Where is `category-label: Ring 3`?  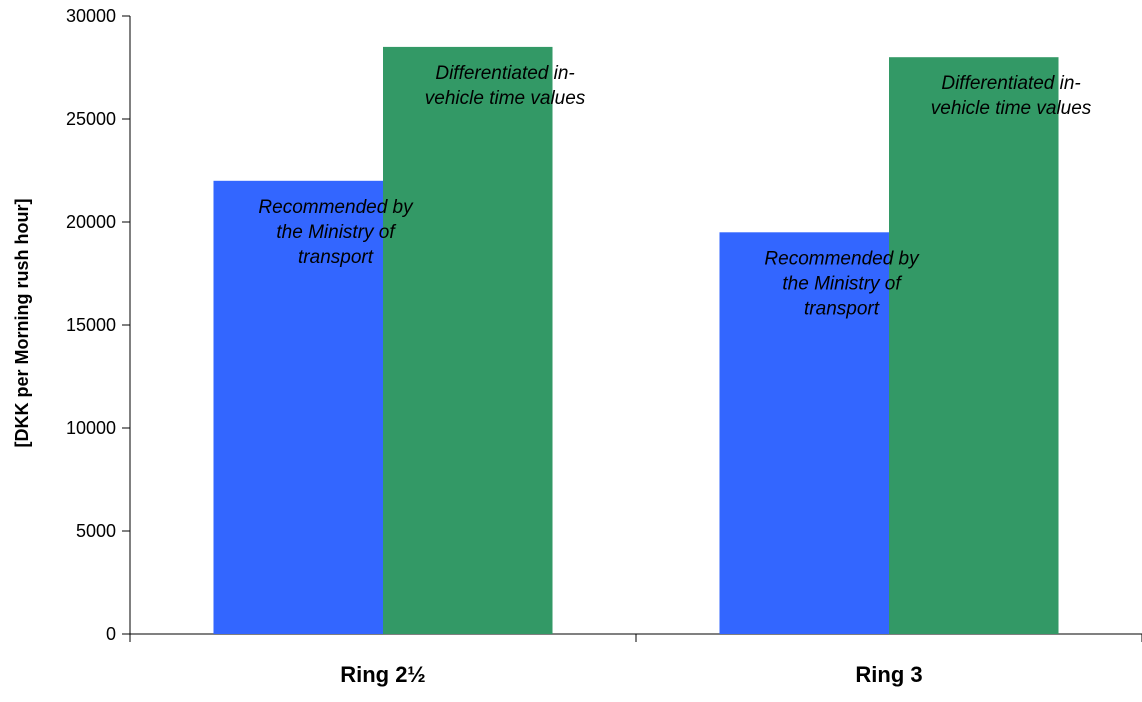 category-label: Ring 3 is located at coordinates (888, 674).